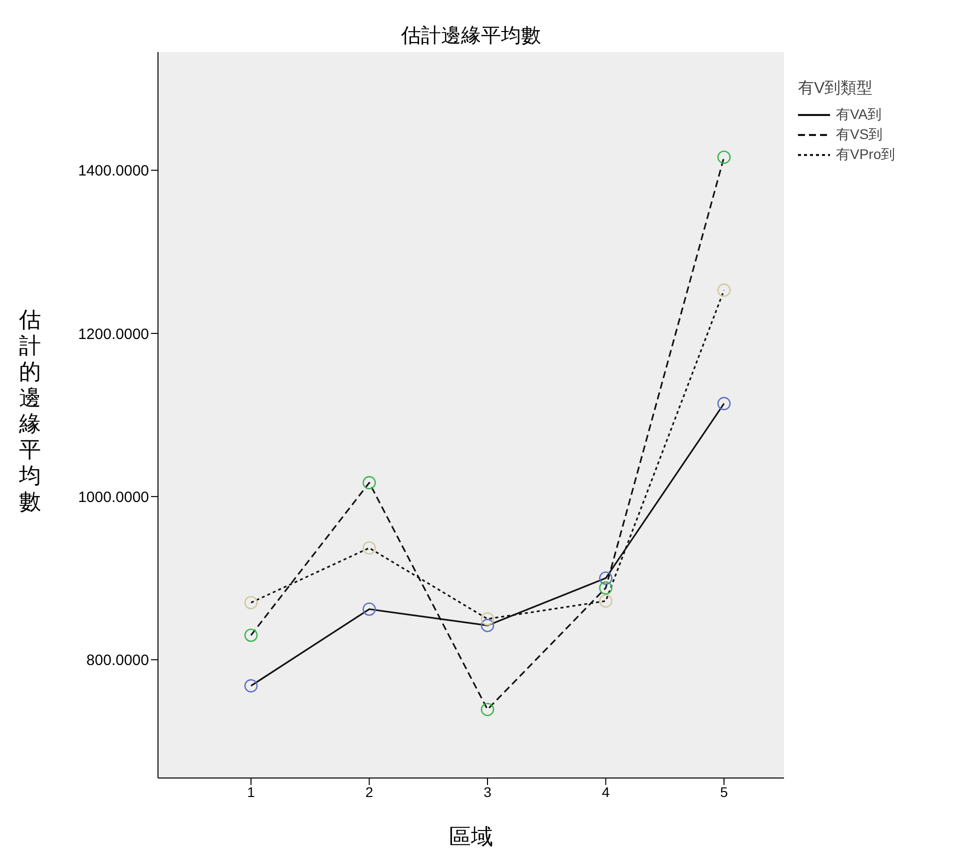 This screenshot has height=868, width=964. I want to click on x-tick-label: 4, so click(606, 792).